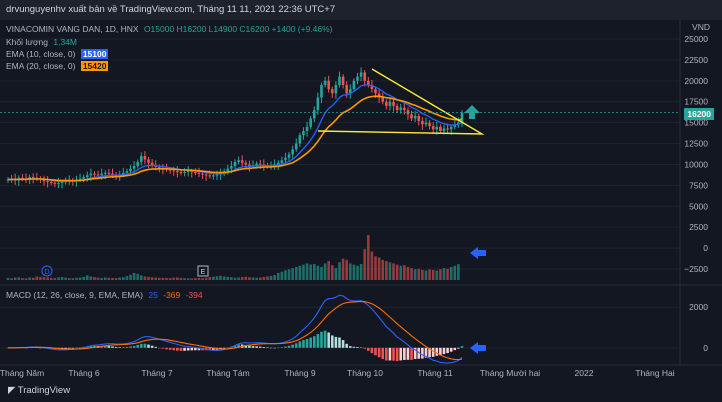 Image resolution: width=722 pixels, height=402 pixels. Describe the element at coordinates (699, 114) in the screenshot. I see `last-price-tag: 16200` at that location.